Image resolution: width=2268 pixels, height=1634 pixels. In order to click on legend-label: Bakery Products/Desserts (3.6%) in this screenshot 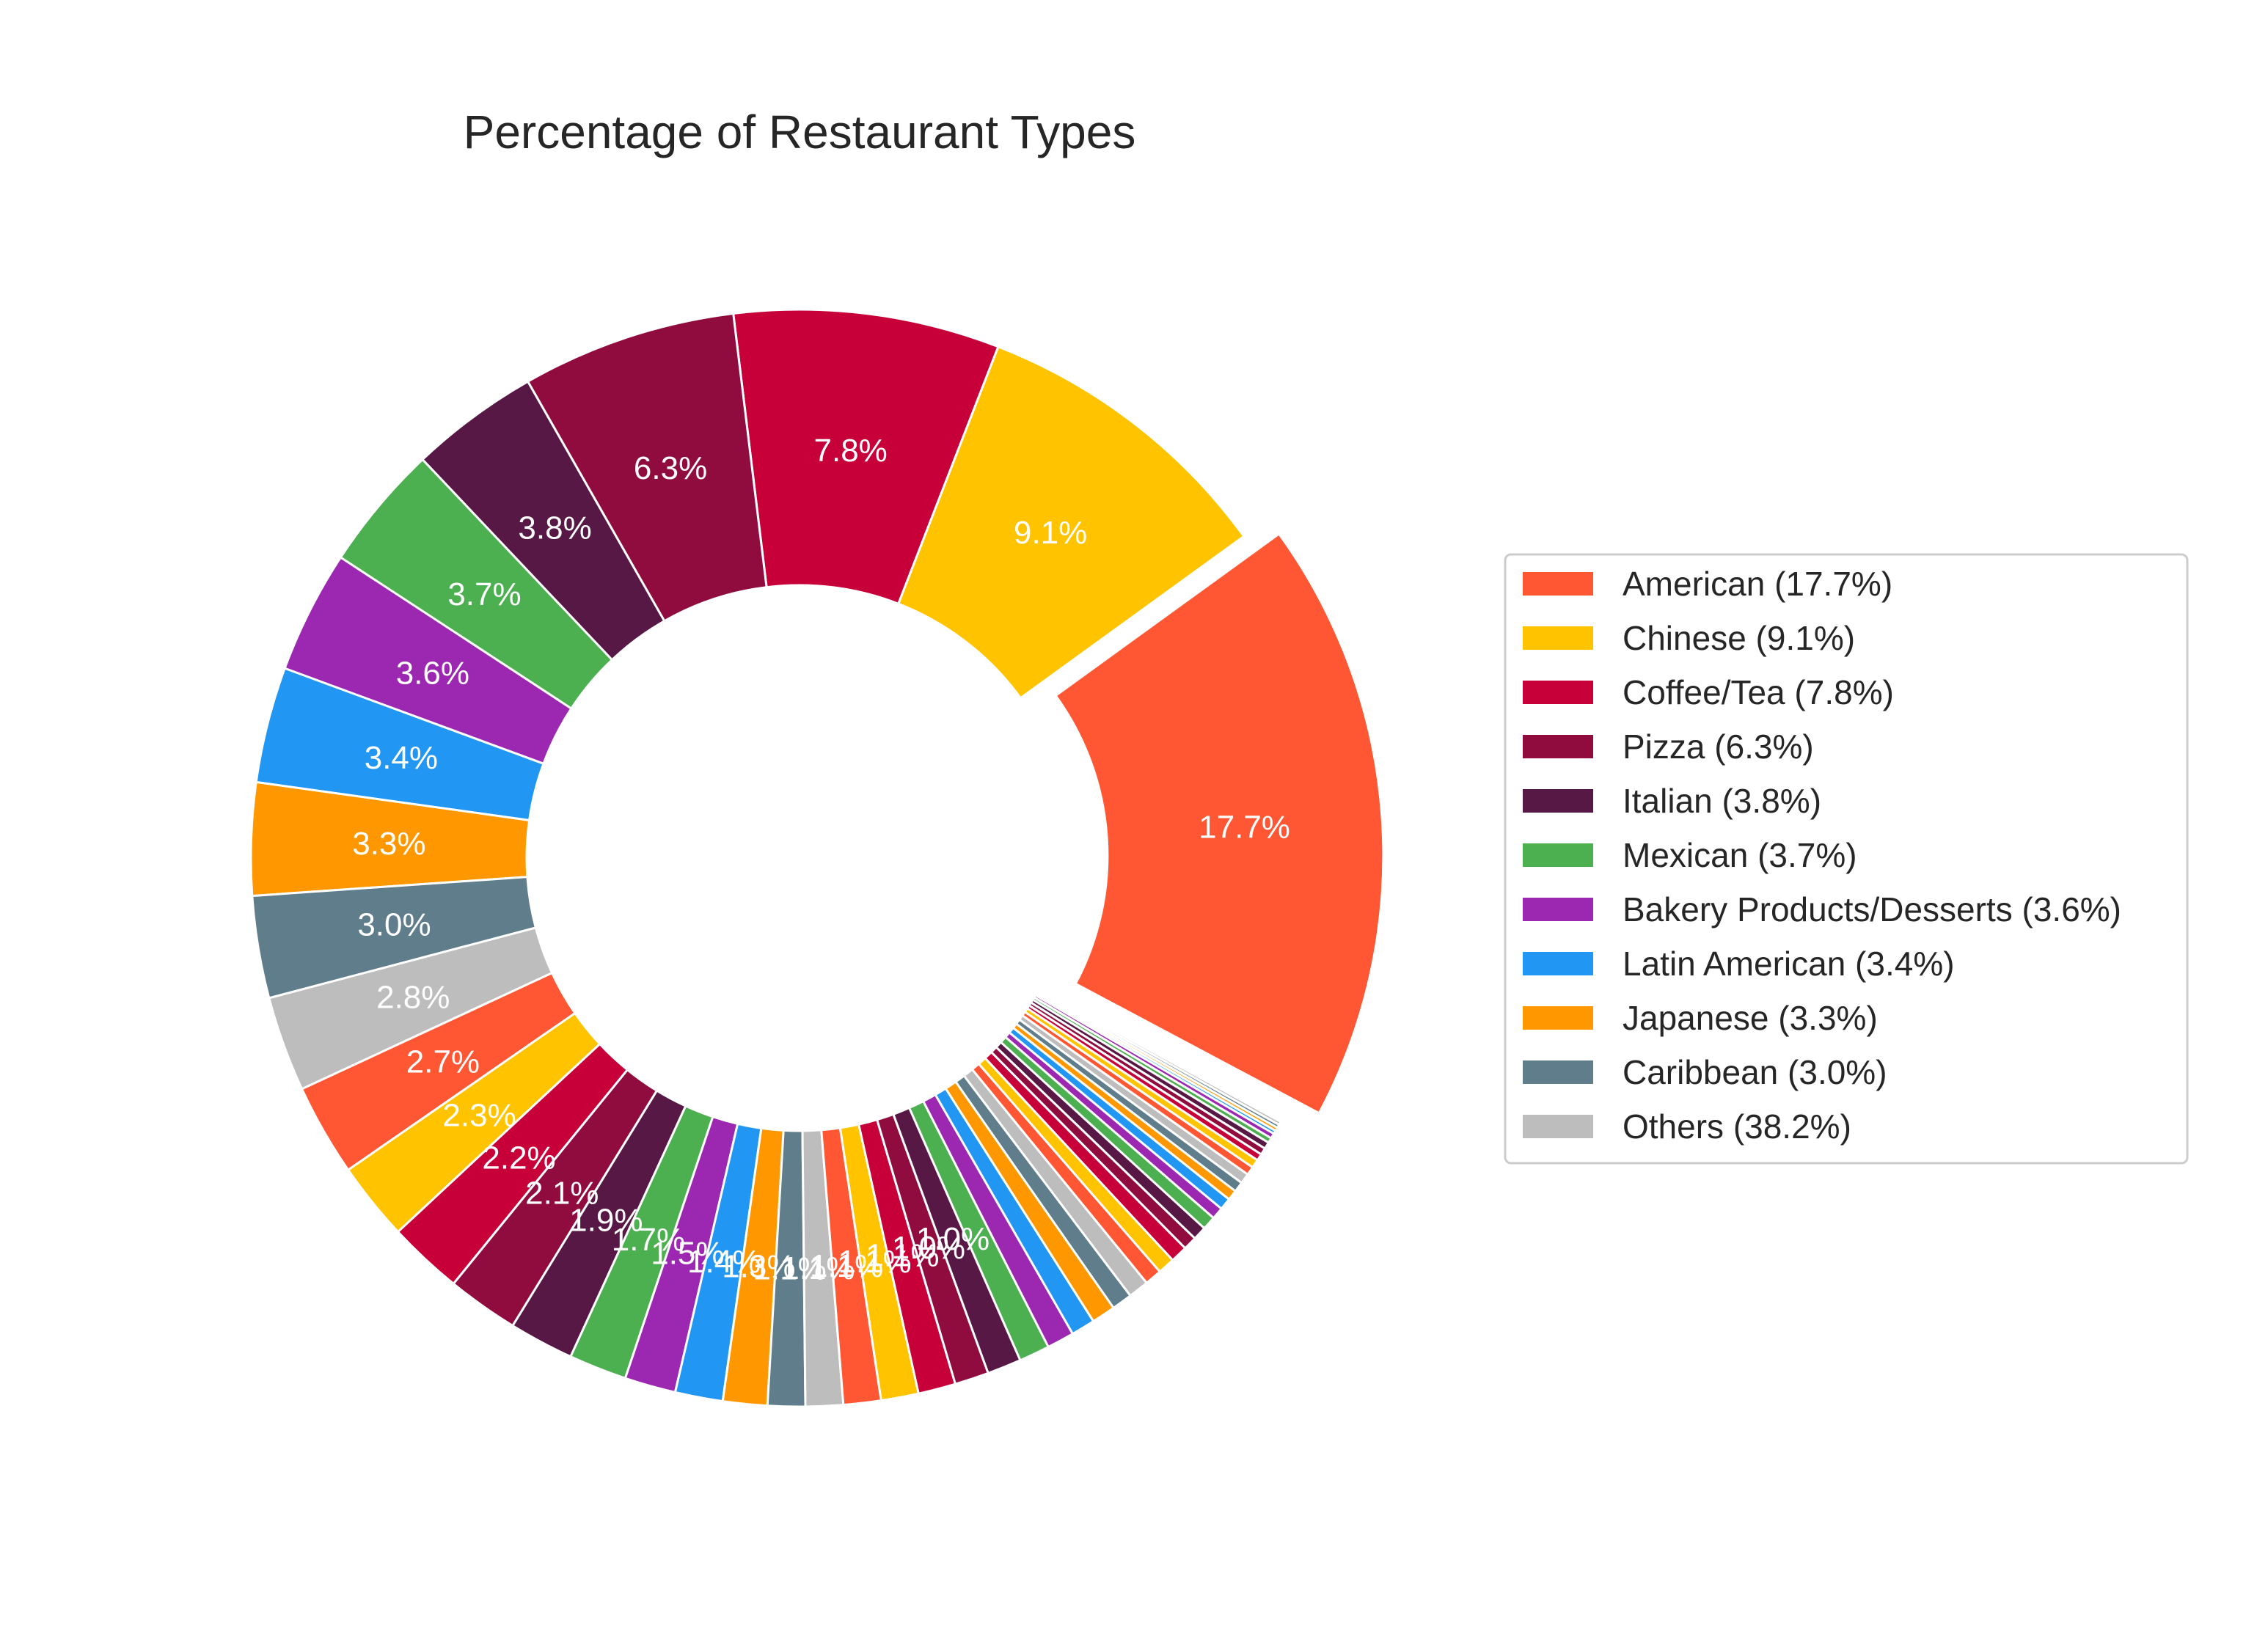, I will do `click(1872, 909)`.